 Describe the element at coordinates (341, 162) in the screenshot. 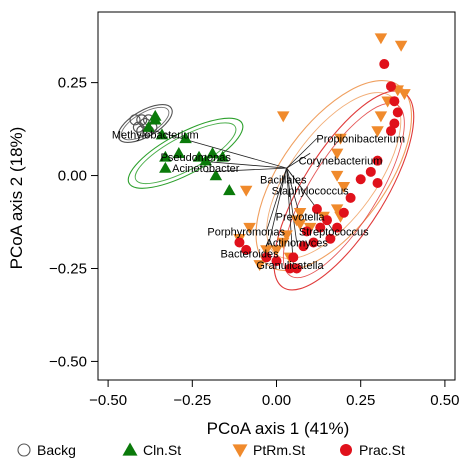

I see `biplot-label: Corynebacterium` at that location.